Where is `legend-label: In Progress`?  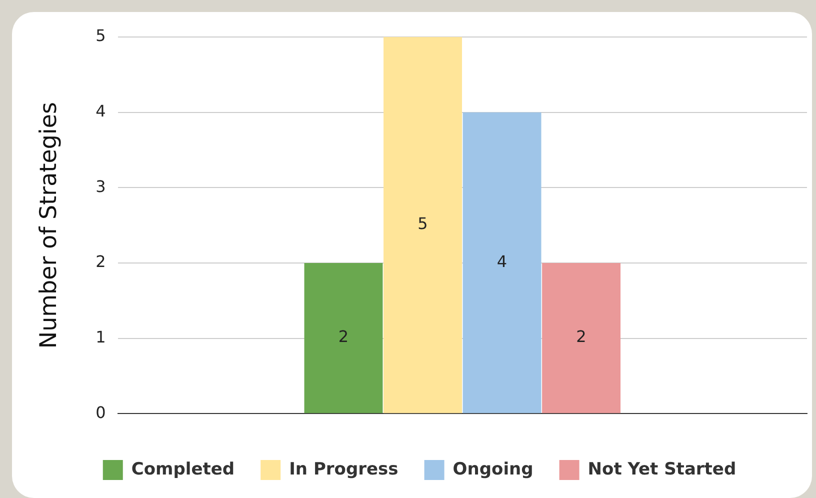
legend-label: In Progress is located at coordinates (343, 469).